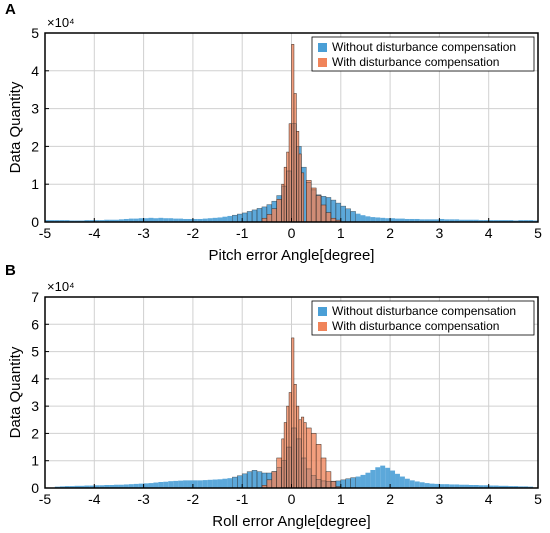 Image resolution: width=550 pixels, height=533 pixels. I want to click on x-tick-label: 3, so click(440, 233).